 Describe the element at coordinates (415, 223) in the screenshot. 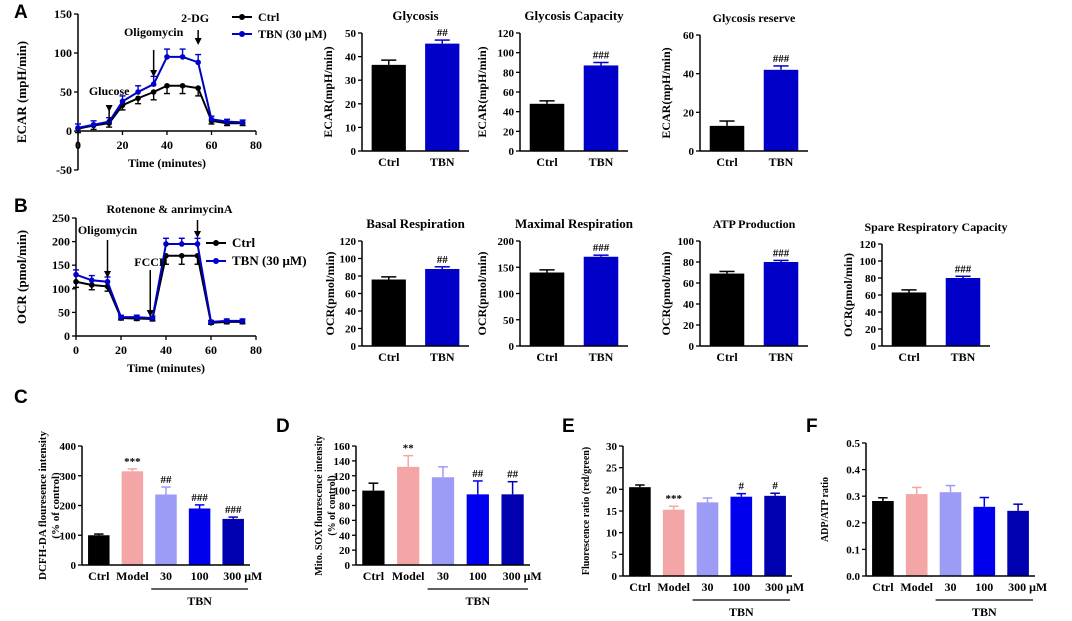

I see `chart-title: Basal Respiration` at that location.